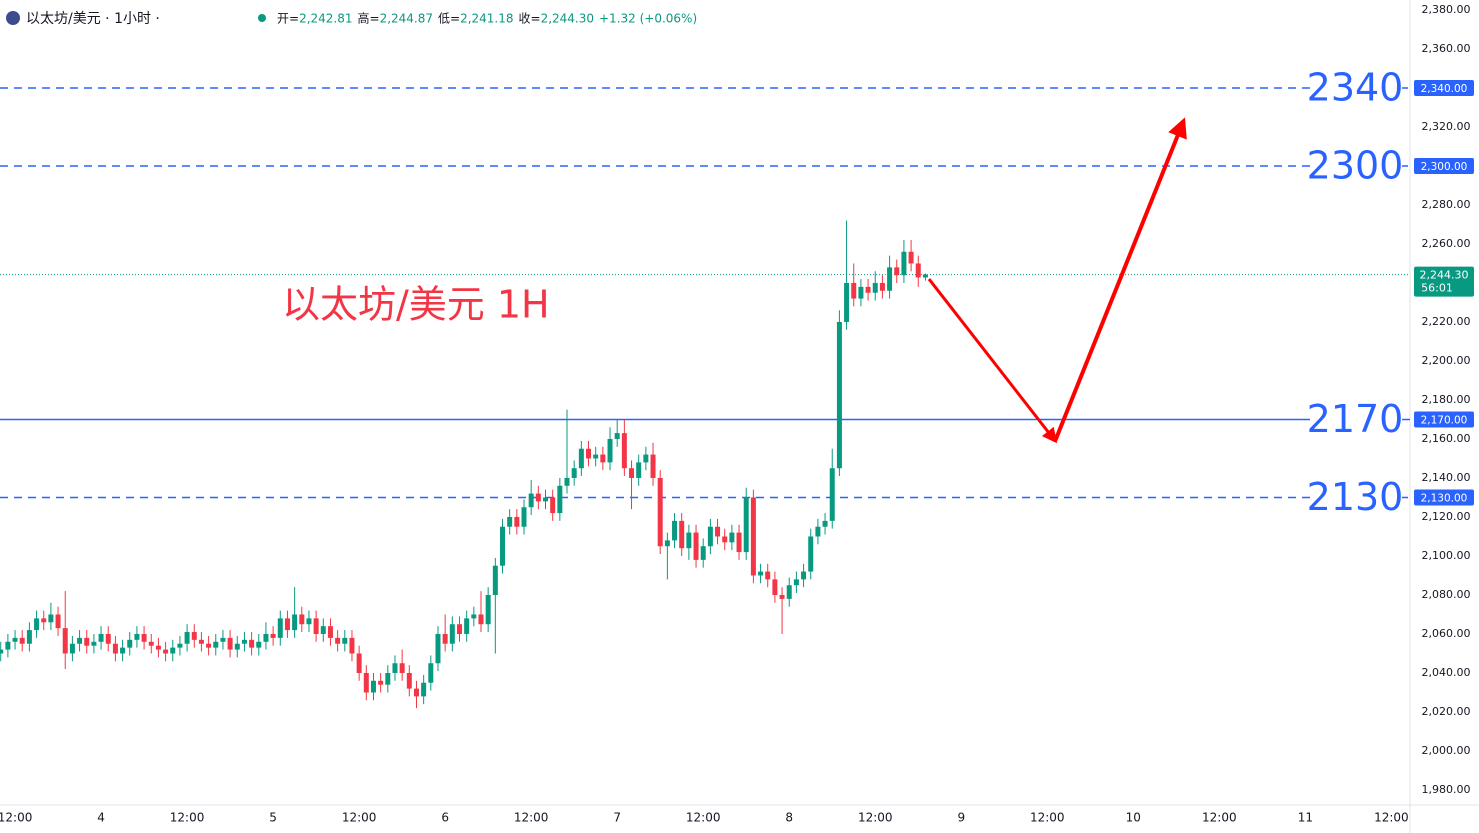 The height and width of the screenshot is (833, 1479). I want to click on y-tick-label: 2,280.00, so click(1446, 204).